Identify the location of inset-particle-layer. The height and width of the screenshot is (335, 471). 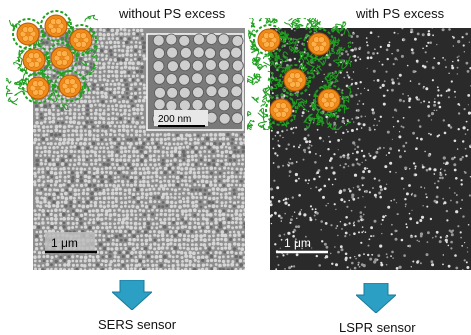
(198, 79).